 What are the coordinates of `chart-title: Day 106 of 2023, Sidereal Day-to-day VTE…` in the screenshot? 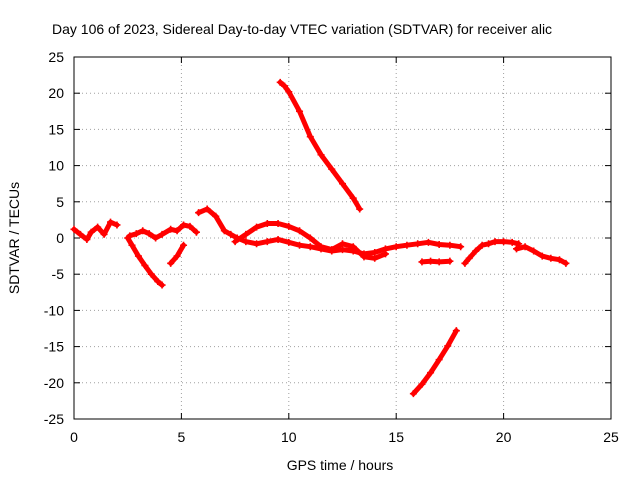 It's located at (302, 29).